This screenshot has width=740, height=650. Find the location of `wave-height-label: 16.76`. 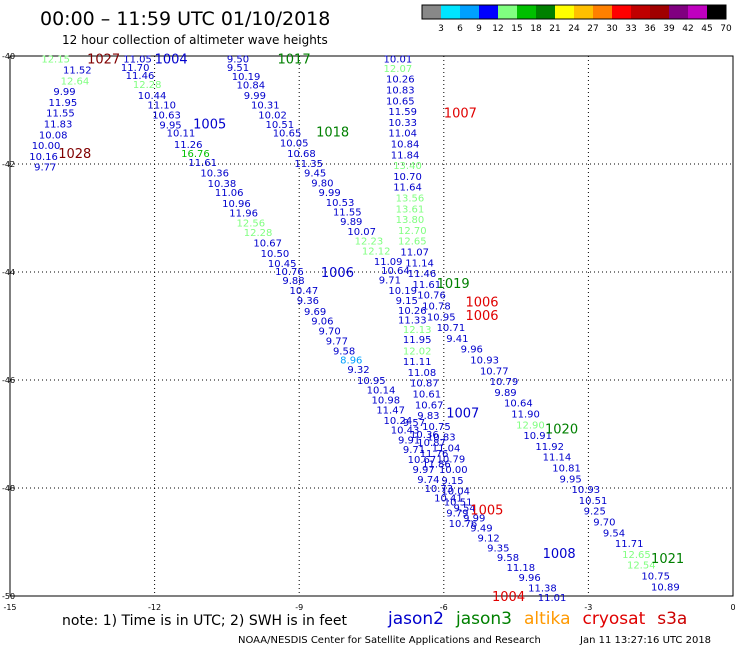

wave-height-label: 16.76 is located at coordinates (195, 154).